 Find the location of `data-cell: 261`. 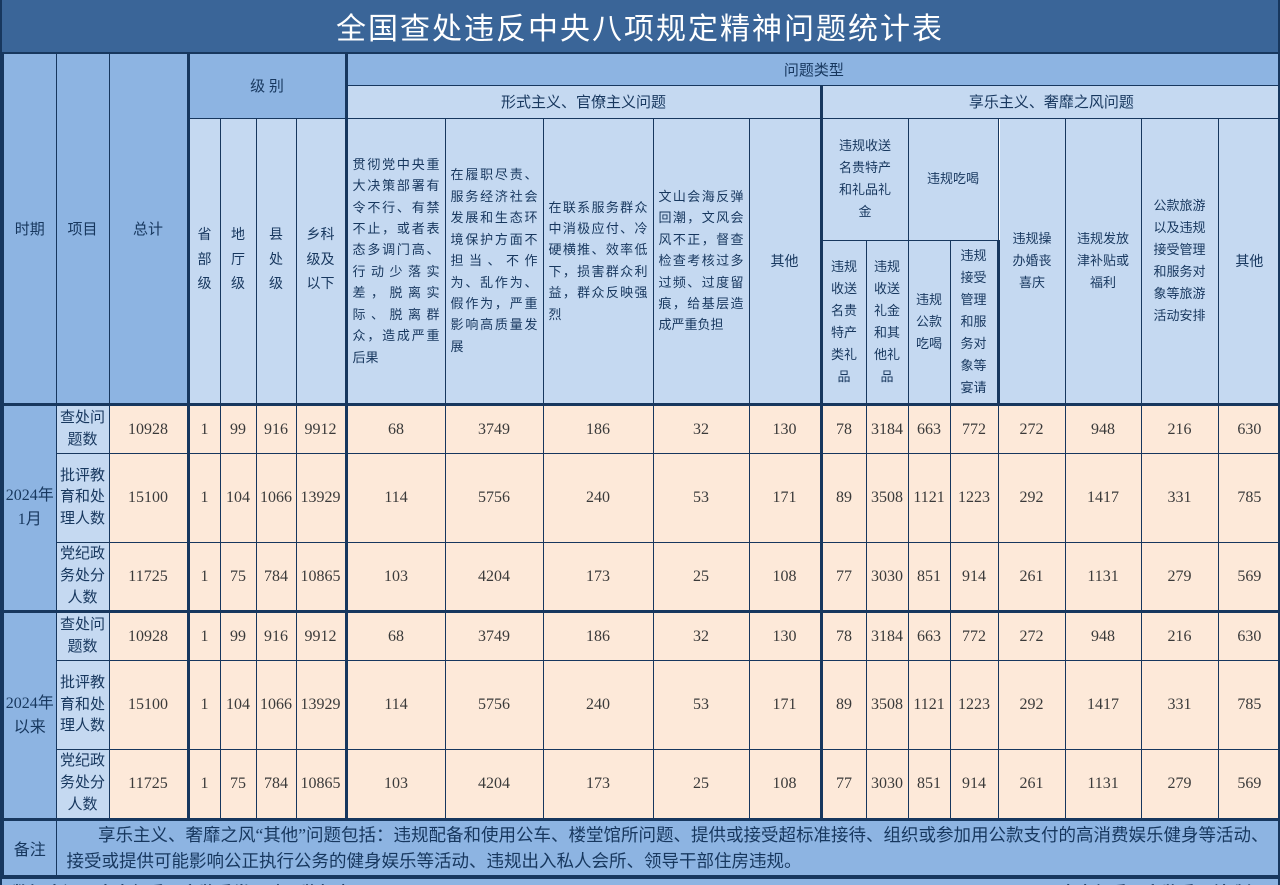

data-cell: 261 is located at coordinates (1031, 784).